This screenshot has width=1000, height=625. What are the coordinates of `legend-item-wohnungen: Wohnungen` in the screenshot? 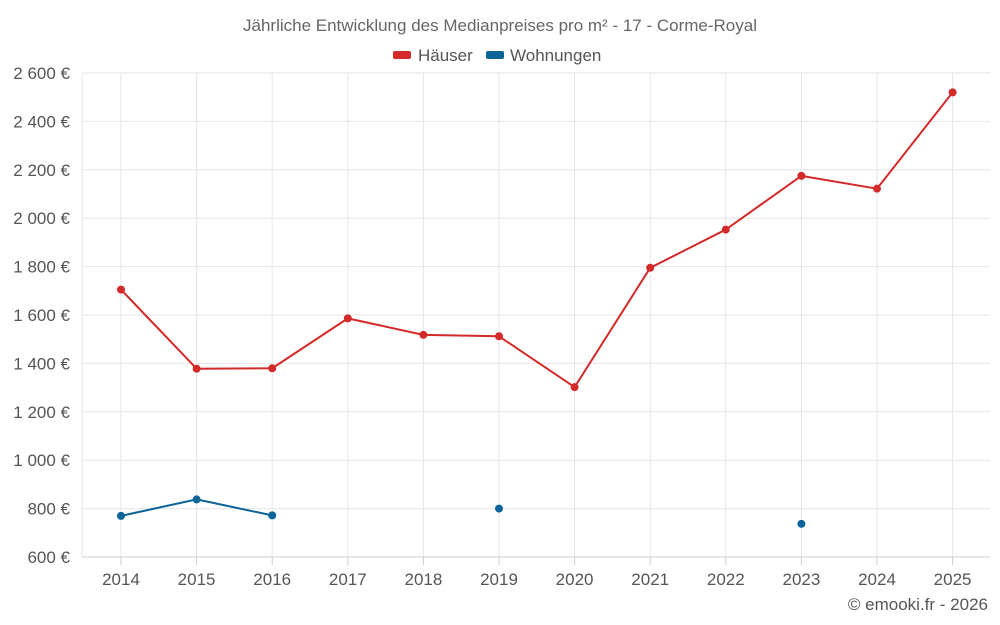 It's located at (543, 55).